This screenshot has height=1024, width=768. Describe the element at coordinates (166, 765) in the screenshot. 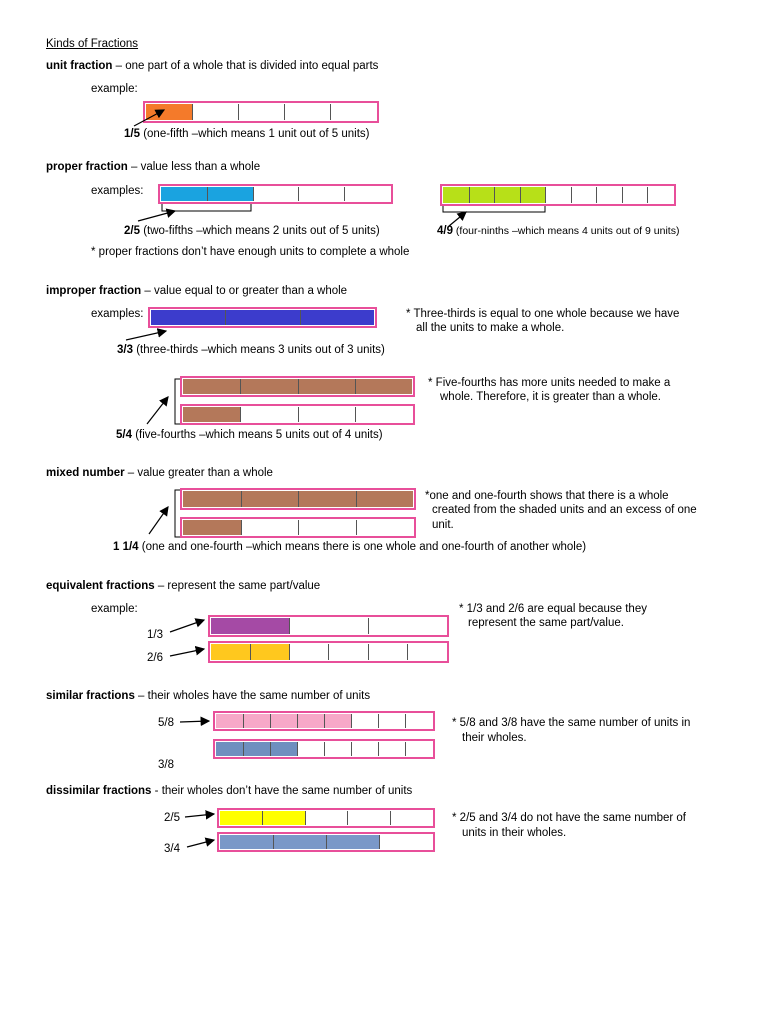

I see `similar-label-3-8: 3/8` at that location.